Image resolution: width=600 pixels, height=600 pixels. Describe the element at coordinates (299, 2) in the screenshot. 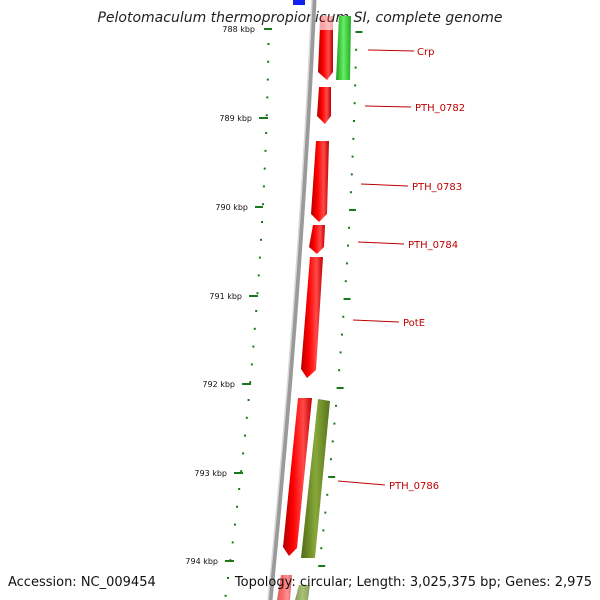

I see `gene-blue-fragment` at that location.